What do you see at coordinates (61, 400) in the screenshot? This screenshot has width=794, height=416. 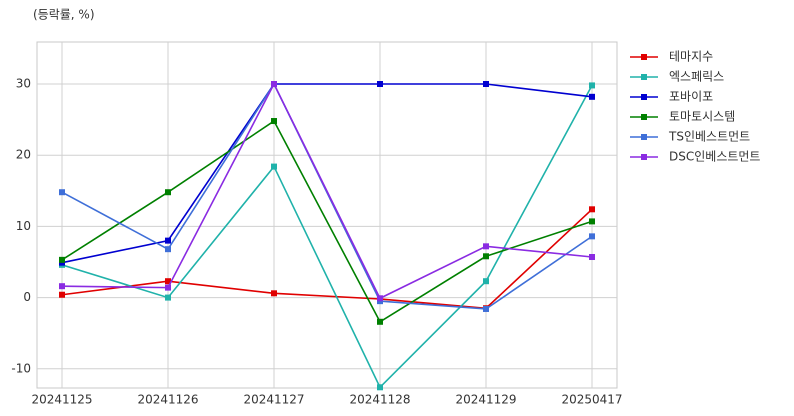 I see `x-tick-label: 20241125` at bounding box center [61, 400].